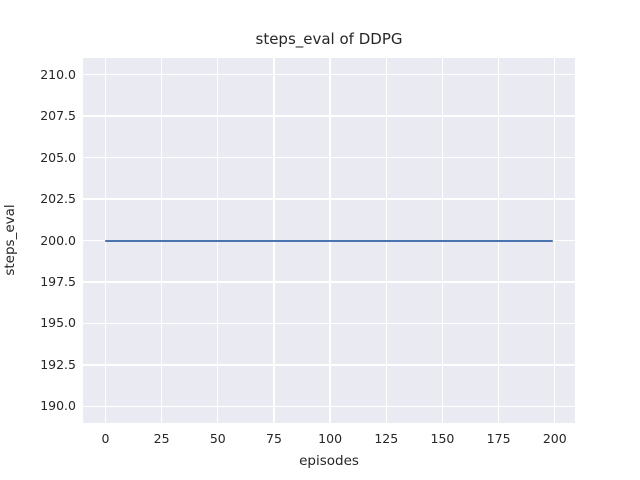  Describe the element at coordinates (217, 438) in the screenshot. I see `x-tick-label: 50` at that location.